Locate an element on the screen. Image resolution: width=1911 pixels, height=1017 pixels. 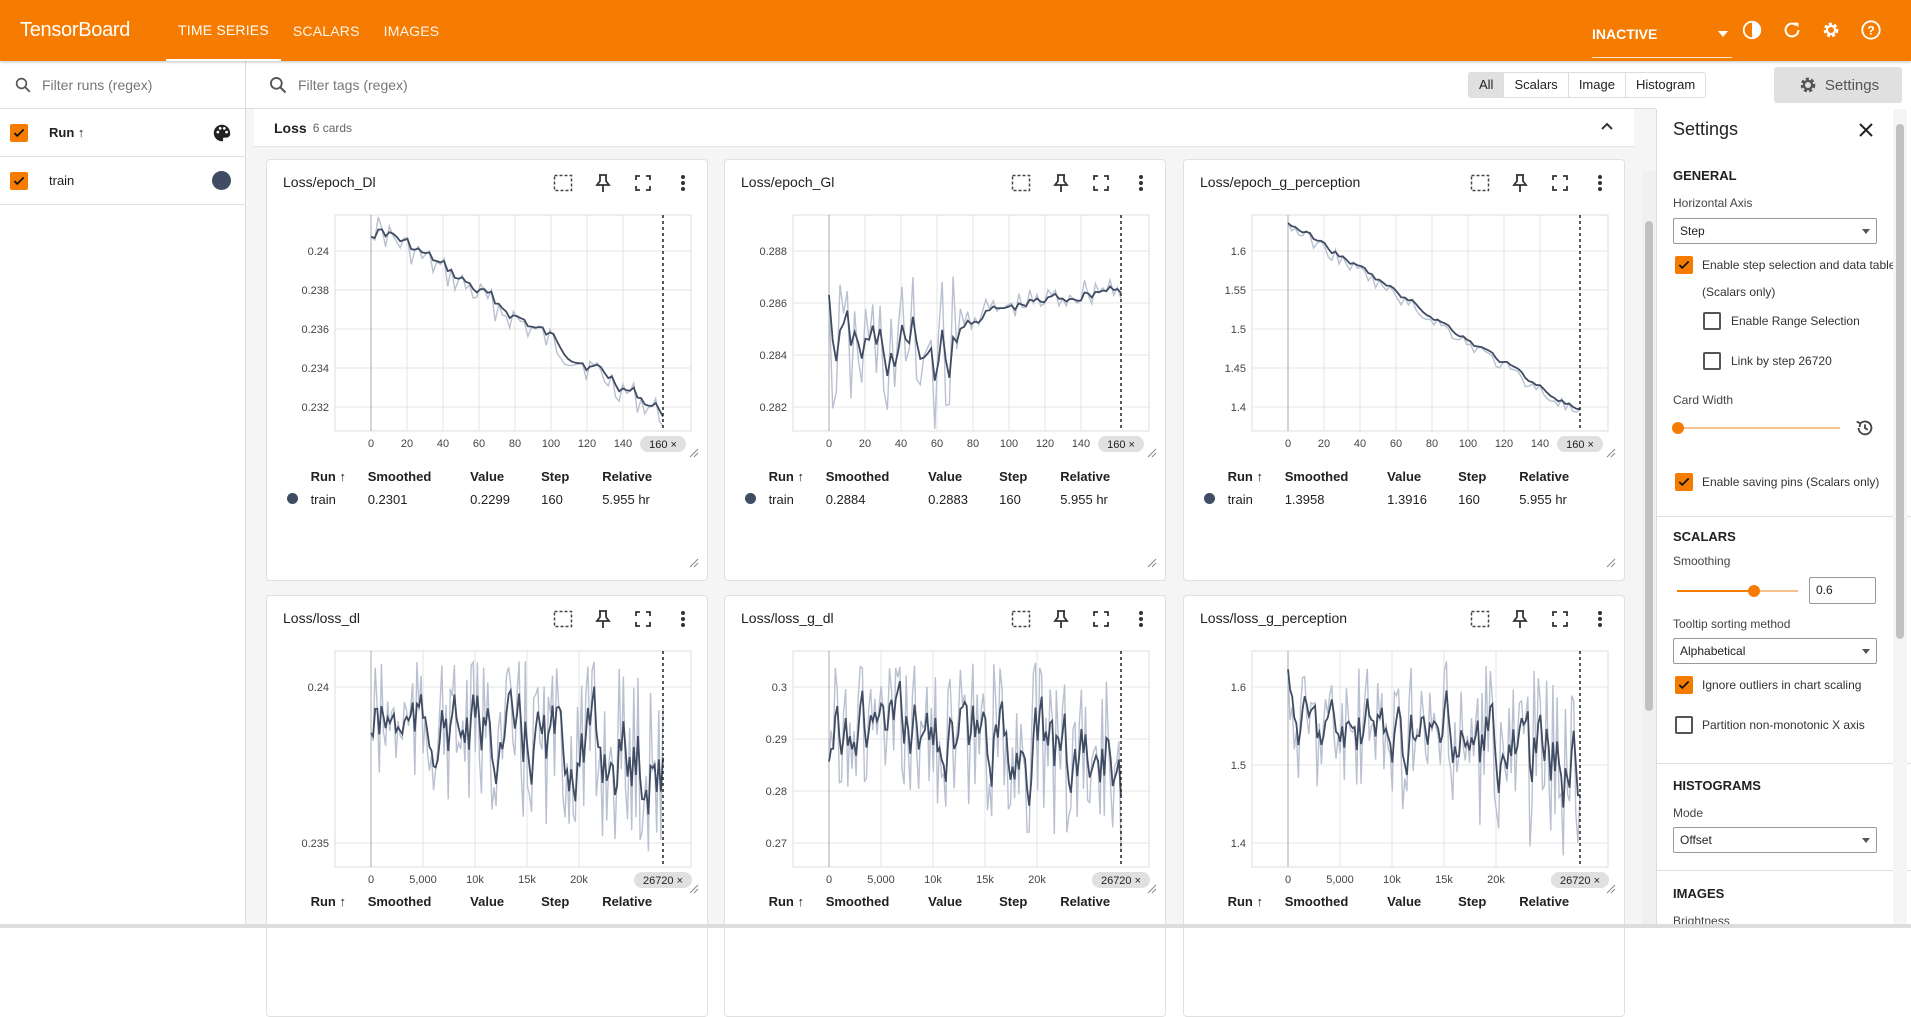
smoothing-input: 0.6 is located at coordinates (1842, 590).